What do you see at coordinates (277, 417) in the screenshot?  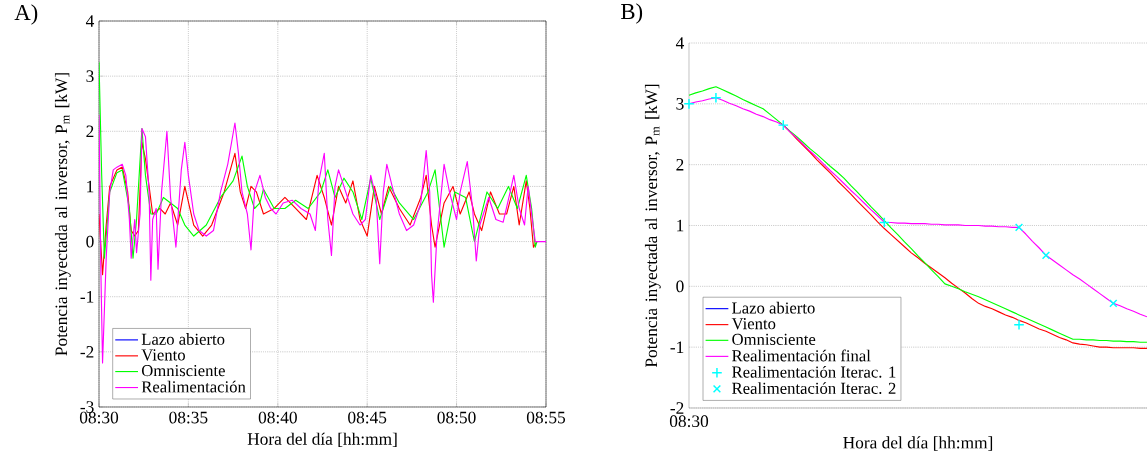 I see `x-tick-label: 08:40` at bounding box center [277, 417].